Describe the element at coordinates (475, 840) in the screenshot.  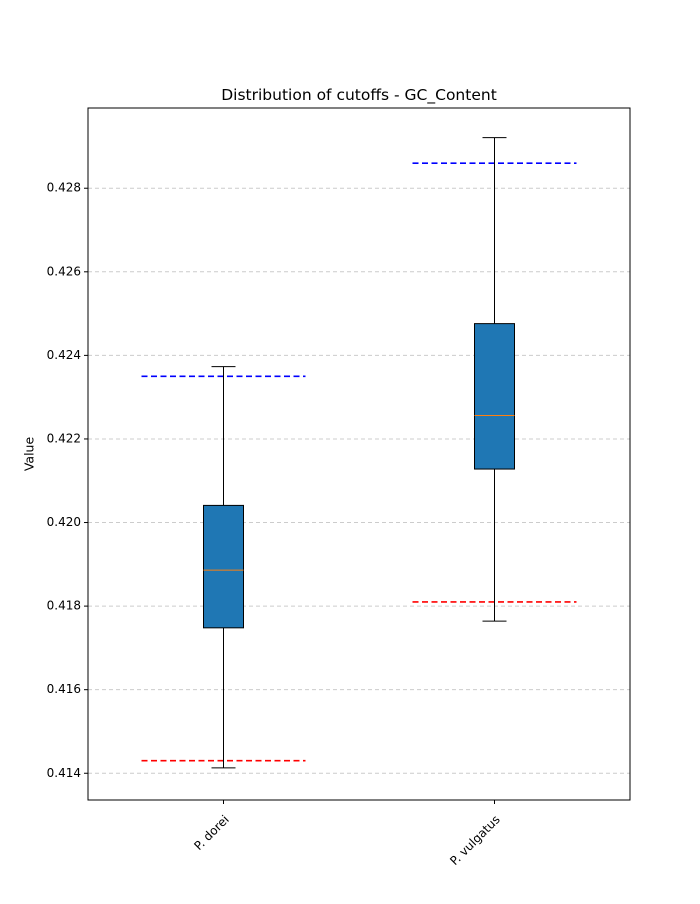
I see `x-tick-label: P. vulgatus` at that location.